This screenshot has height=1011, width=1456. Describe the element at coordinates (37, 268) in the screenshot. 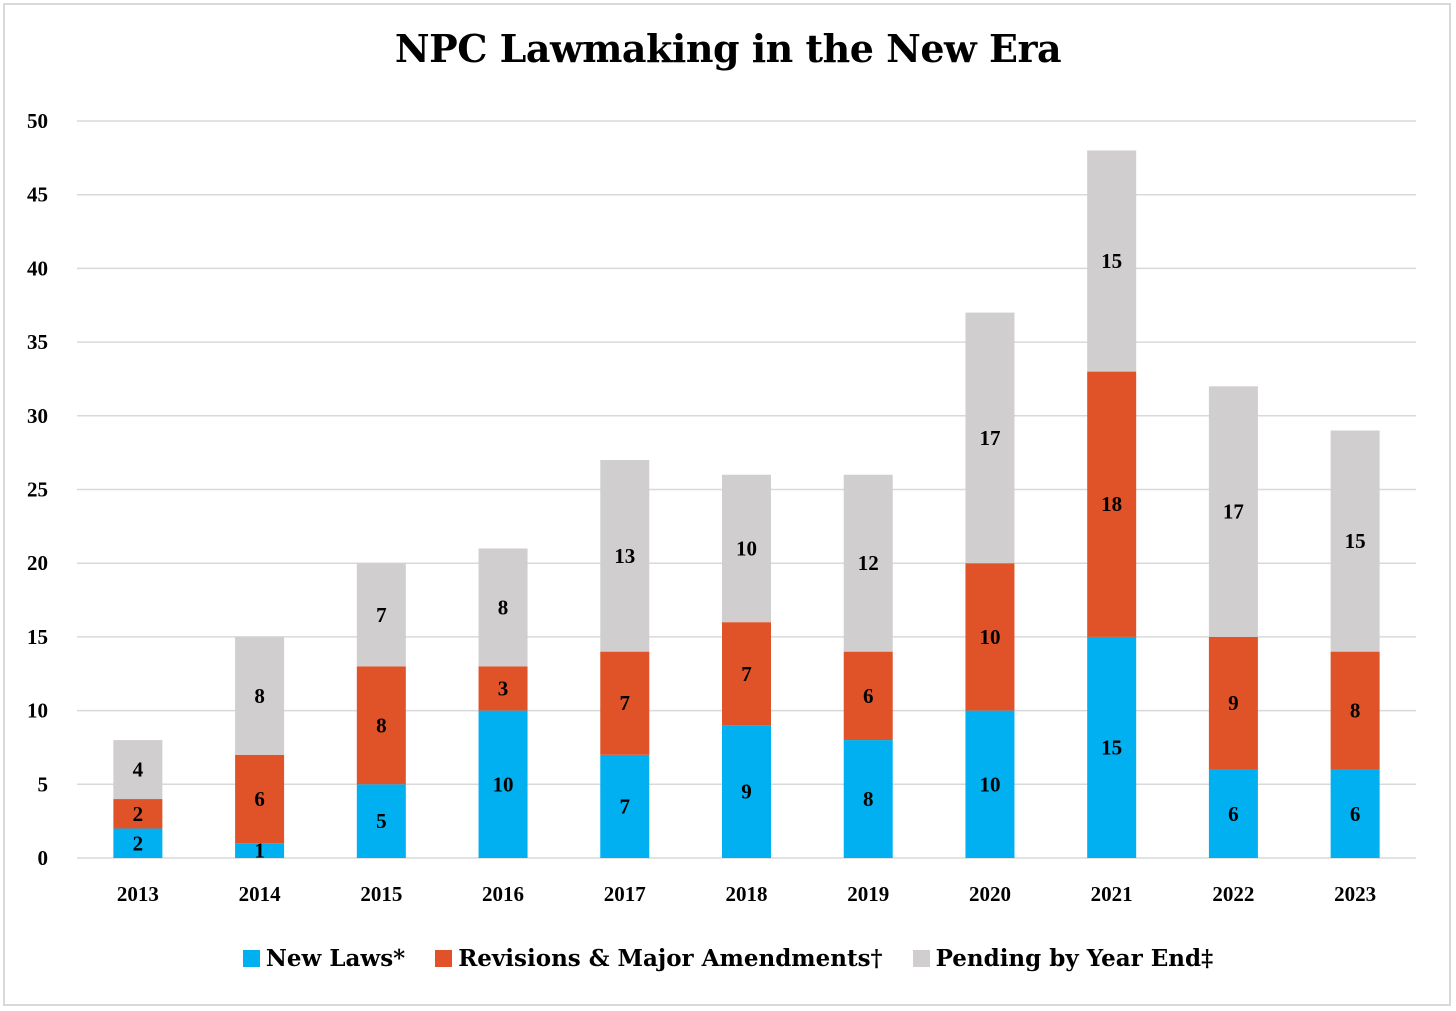

I see `y-tick-label-40: 40` at that location.